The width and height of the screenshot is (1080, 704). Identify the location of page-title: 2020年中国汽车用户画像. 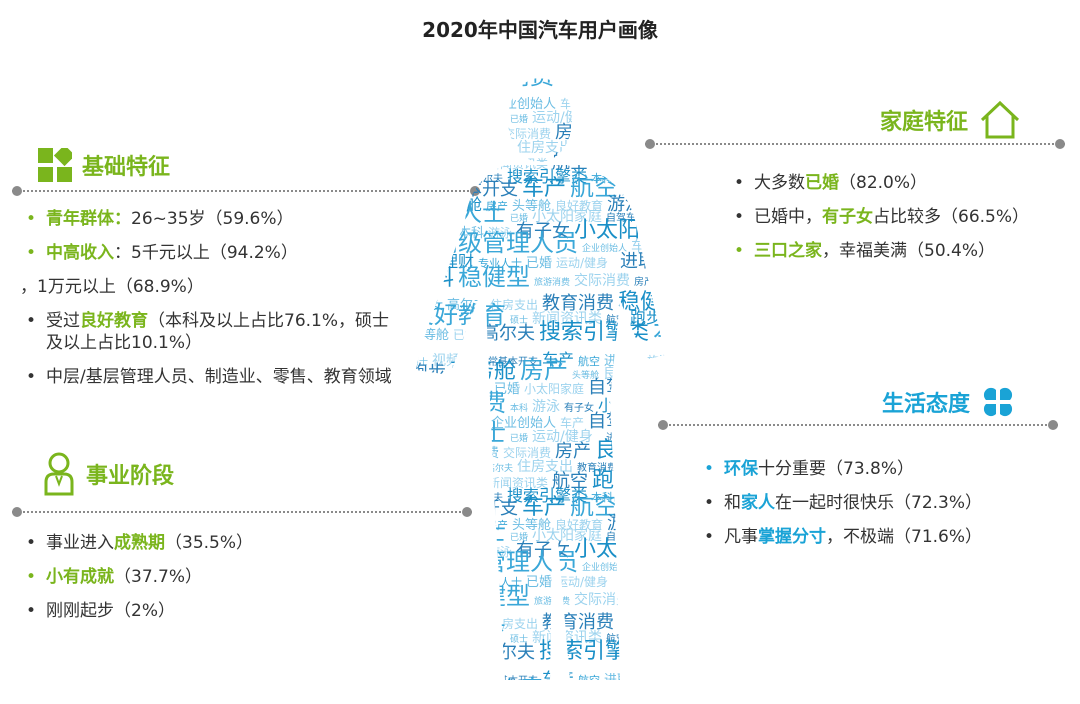
(540, 30).